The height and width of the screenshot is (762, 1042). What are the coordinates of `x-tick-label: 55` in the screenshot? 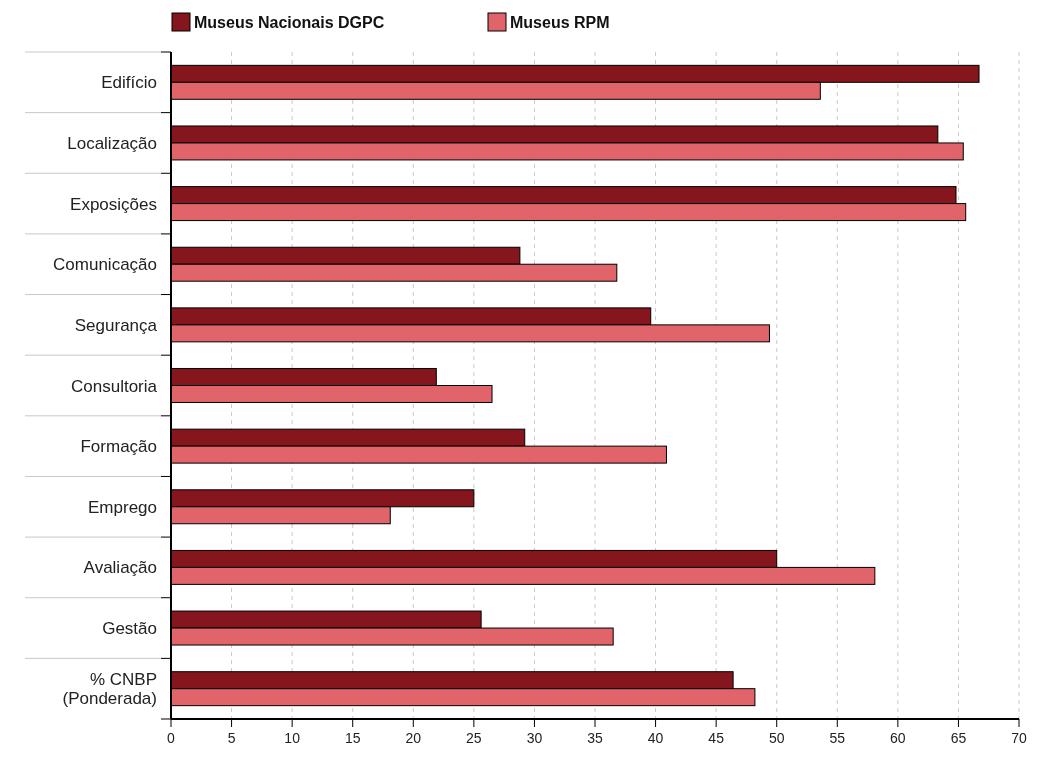 It's located at (837, 738).